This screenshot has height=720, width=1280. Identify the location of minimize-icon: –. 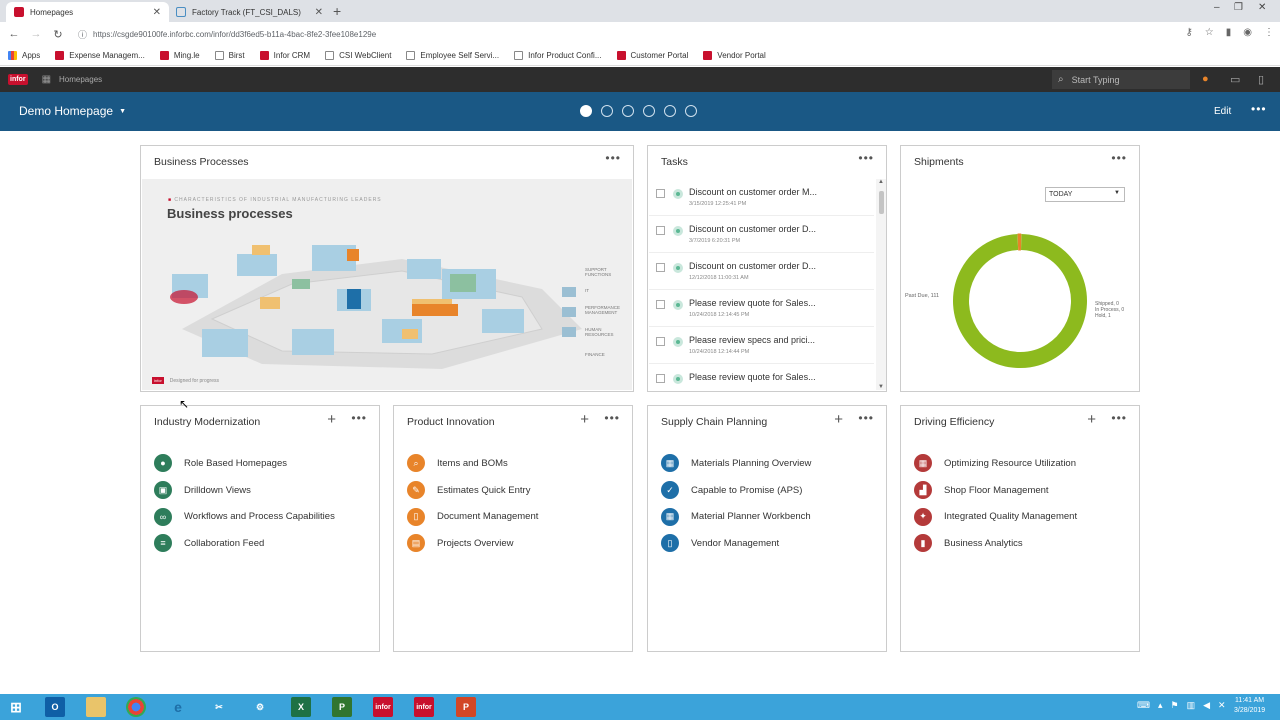
(1217, 7).